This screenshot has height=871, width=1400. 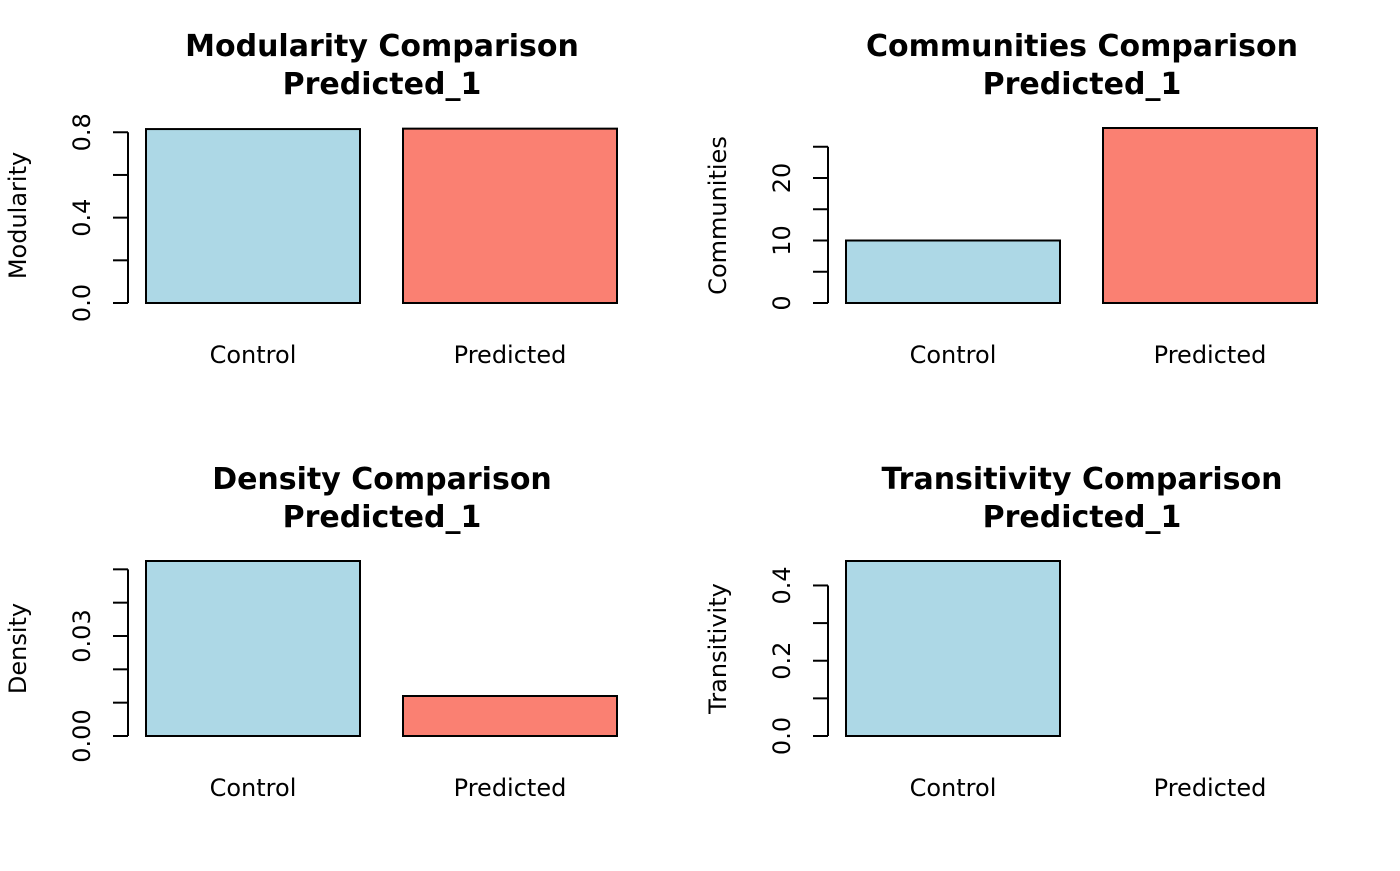 I want to click on y-tick-label: 0.8, so click(x=82, y=132).